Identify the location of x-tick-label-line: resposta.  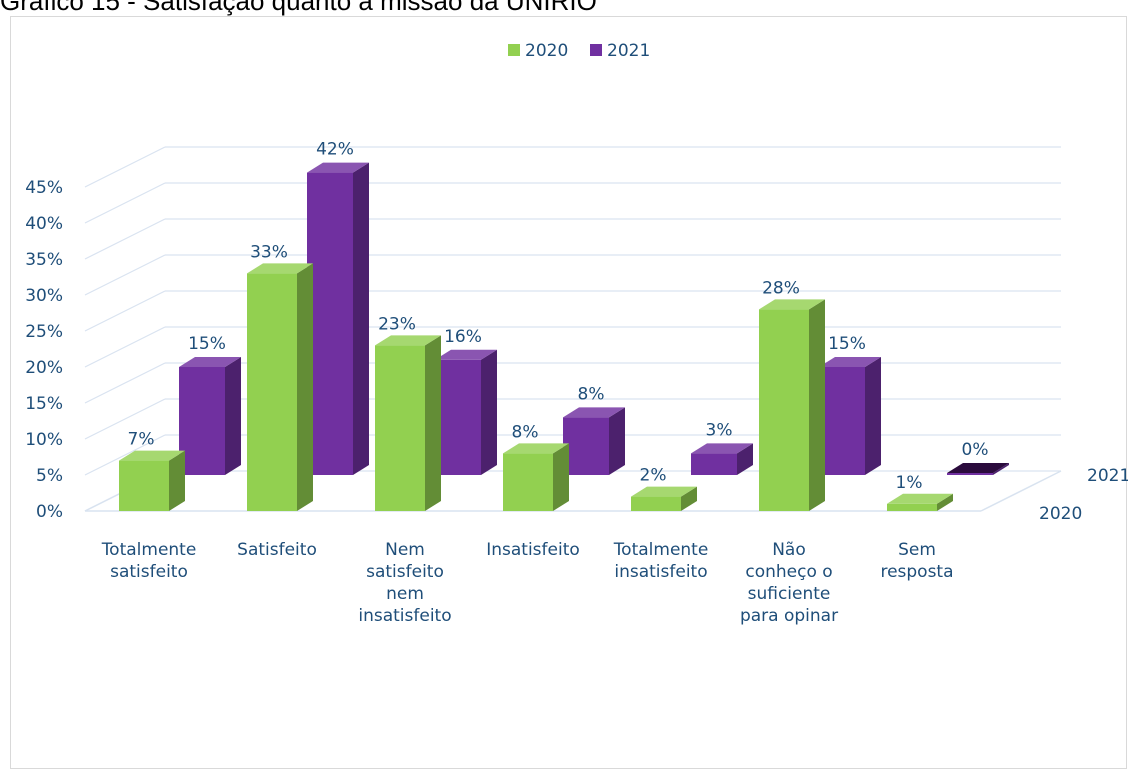
(916, 572).